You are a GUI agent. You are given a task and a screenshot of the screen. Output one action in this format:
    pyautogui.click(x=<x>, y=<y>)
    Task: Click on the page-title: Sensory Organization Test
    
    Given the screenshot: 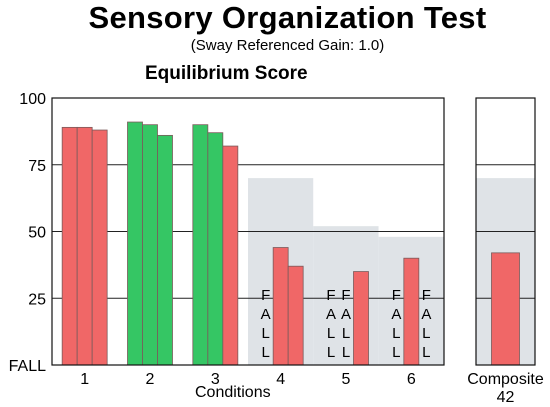 What is the action you would take?
    pyautogui.click(x=287, y=17)
    